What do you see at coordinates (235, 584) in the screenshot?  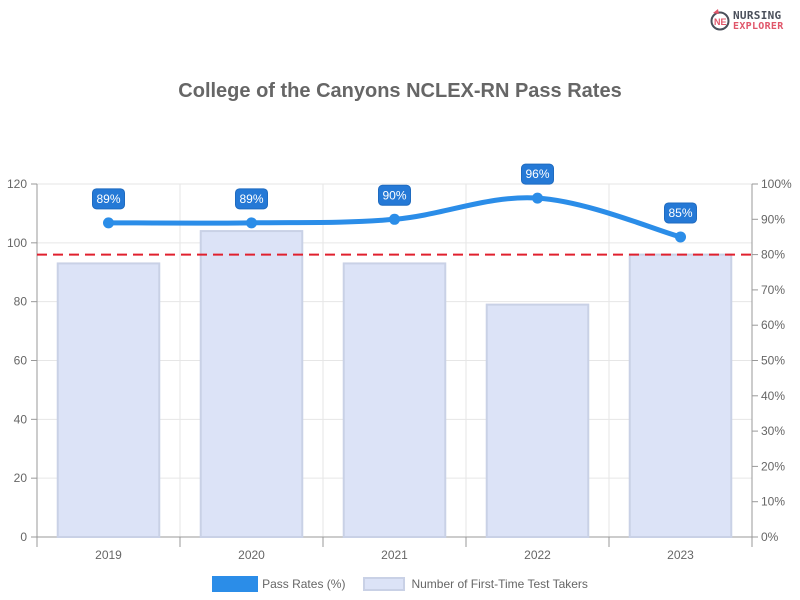 I see `line-swatch-icon` at bounding box center [235, 584].